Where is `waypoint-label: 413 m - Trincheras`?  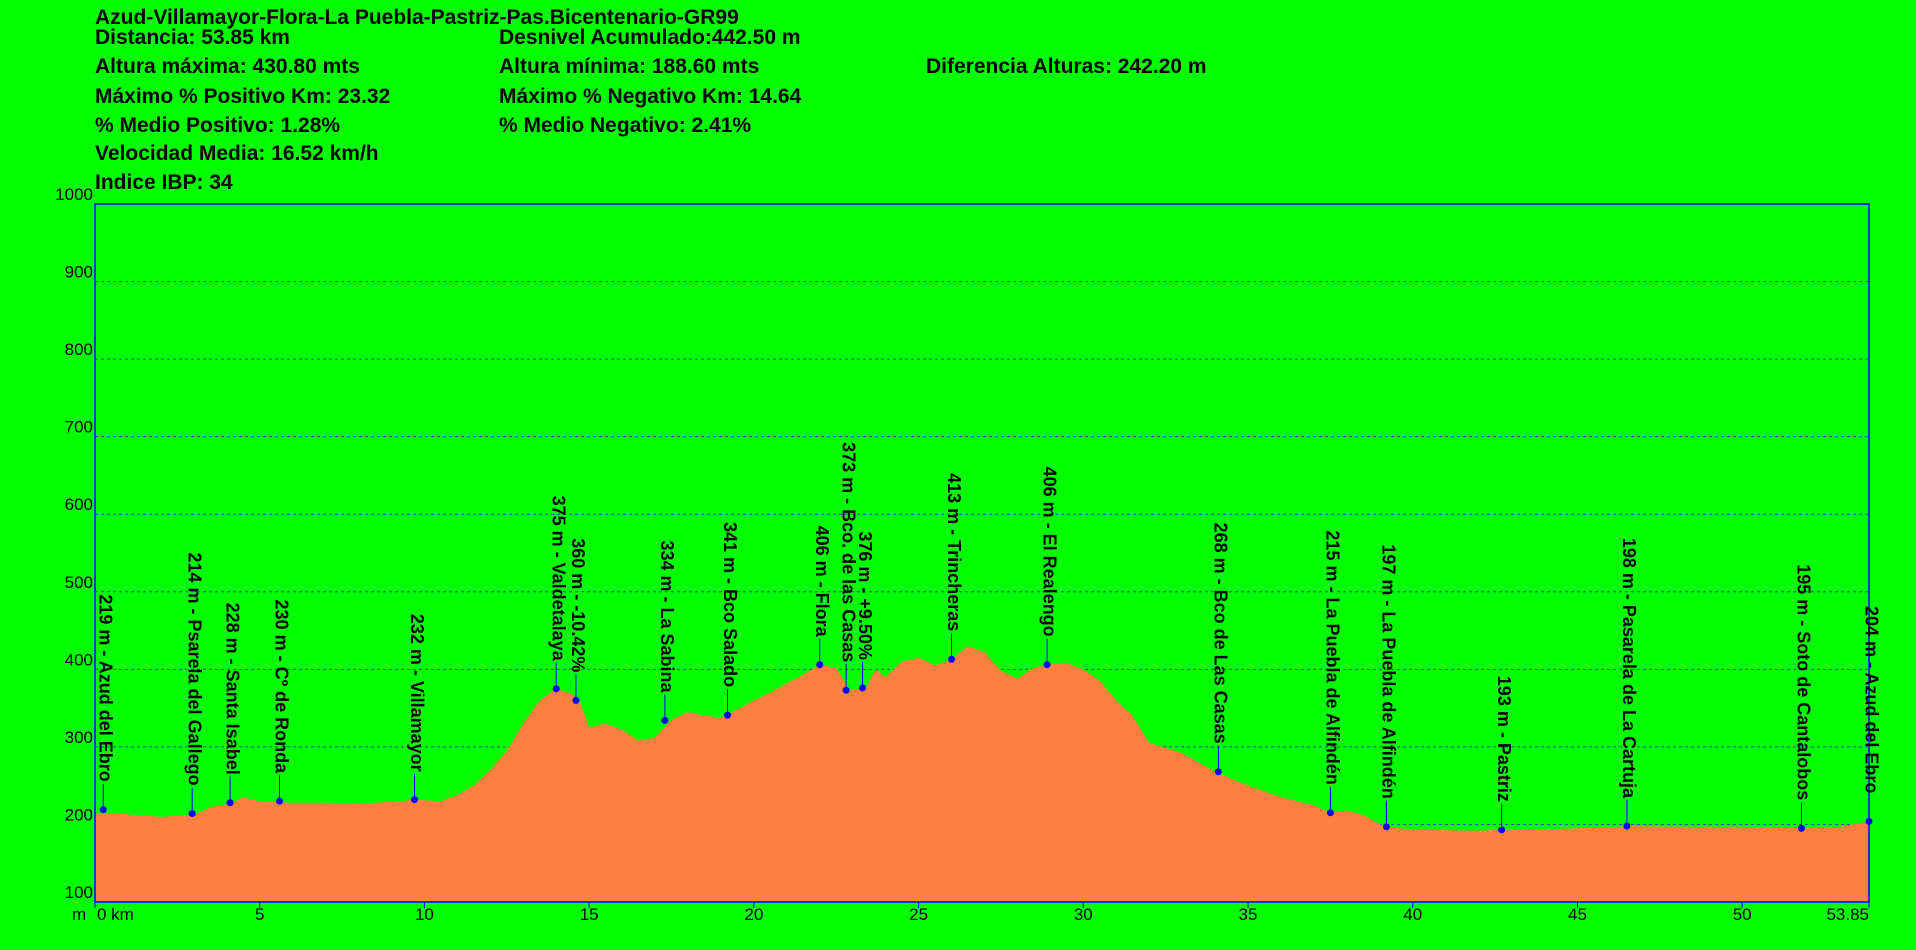
waypoint-label: 413 m - Trincheras is located at coordinates (954, 552).